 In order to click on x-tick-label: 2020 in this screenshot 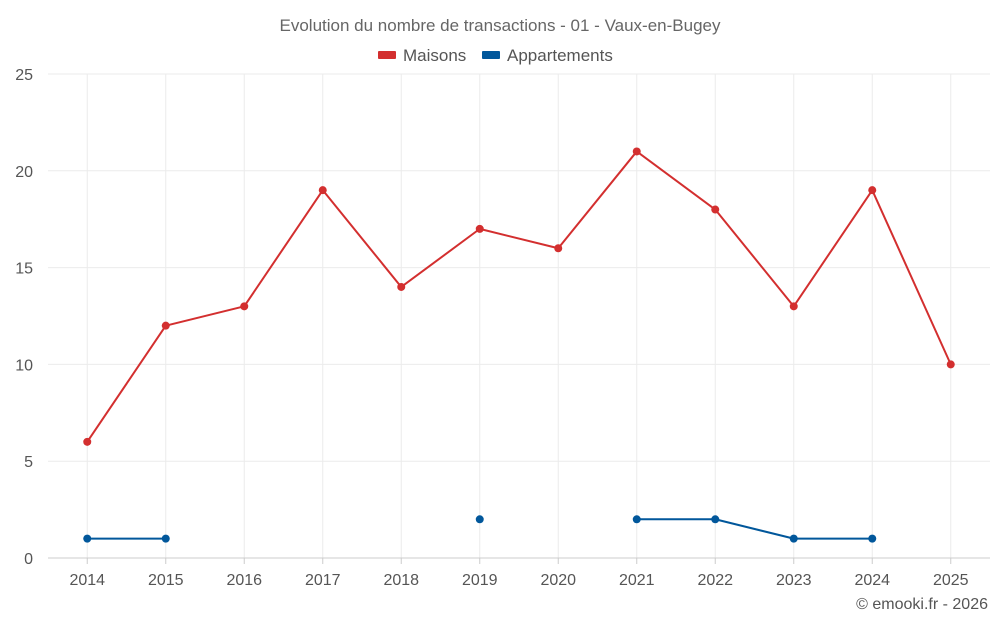, I will do `click(558, 580)`.